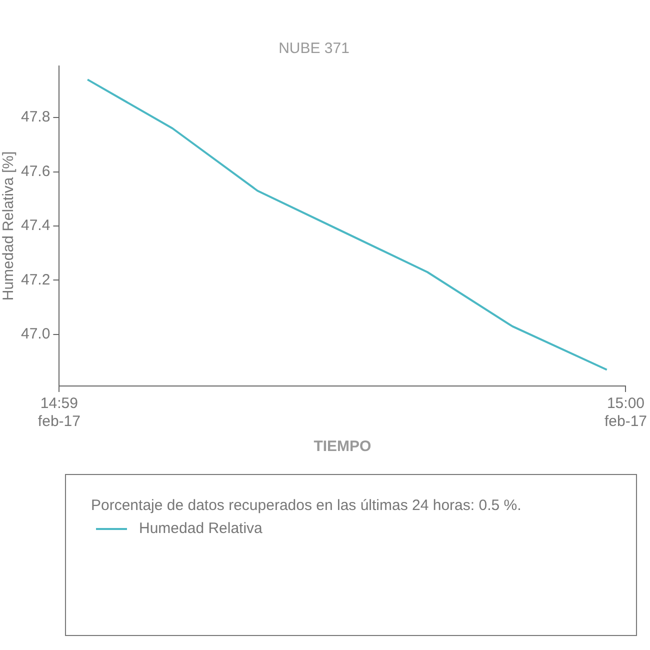 The height and width of the screenshot is (650, 650). Describe the element at coordinates (35, 117) in the screenshot. I see `y-tick-label: 47.8` at that location.